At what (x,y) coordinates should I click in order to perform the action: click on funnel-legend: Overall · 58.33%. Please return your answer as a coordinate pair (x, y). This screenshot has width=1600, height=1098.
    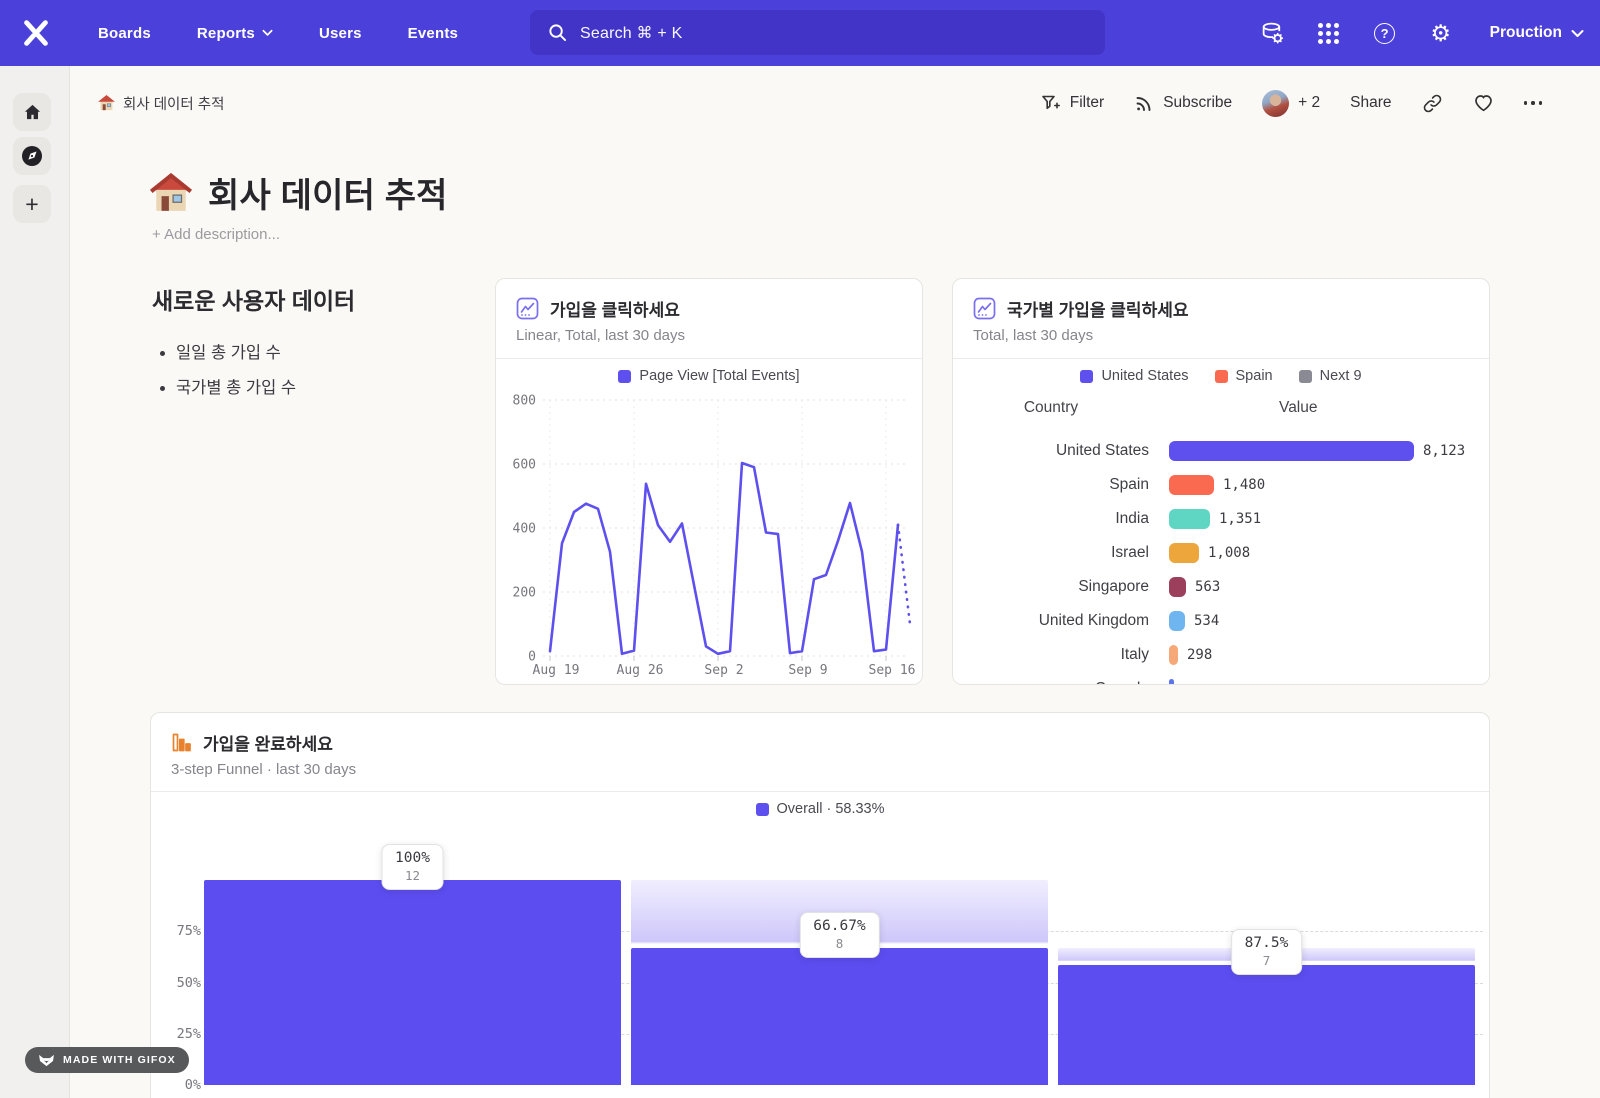
    Looking at the image, I should click on (820, 809).